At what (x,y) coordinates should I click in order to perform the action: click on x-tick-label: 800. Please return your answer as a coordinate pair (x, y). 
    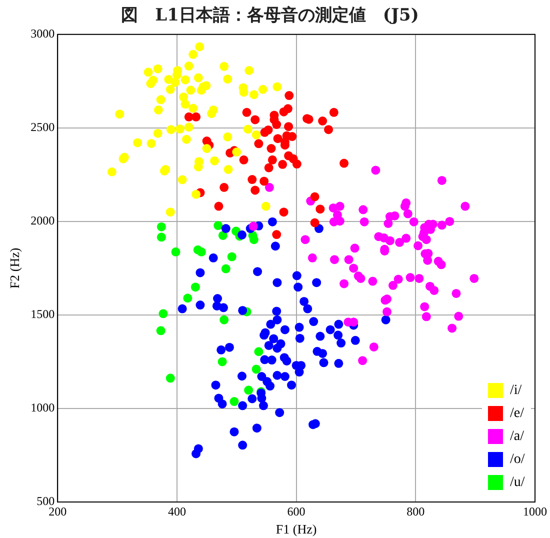
    Looking at the image, I should click on (415, 511).